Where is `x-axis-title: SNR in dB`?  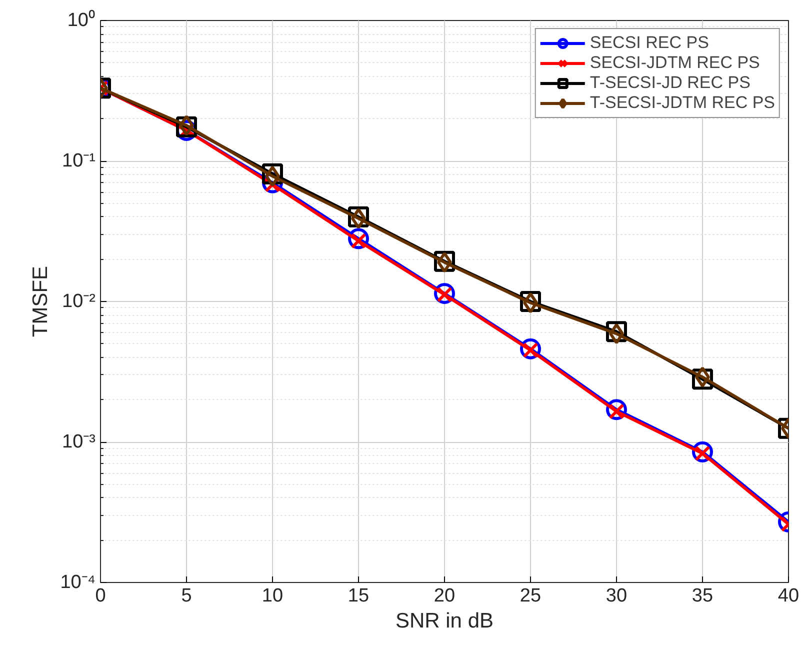
x-axis-title: SNR in dB is located at coordinates (444, 621).